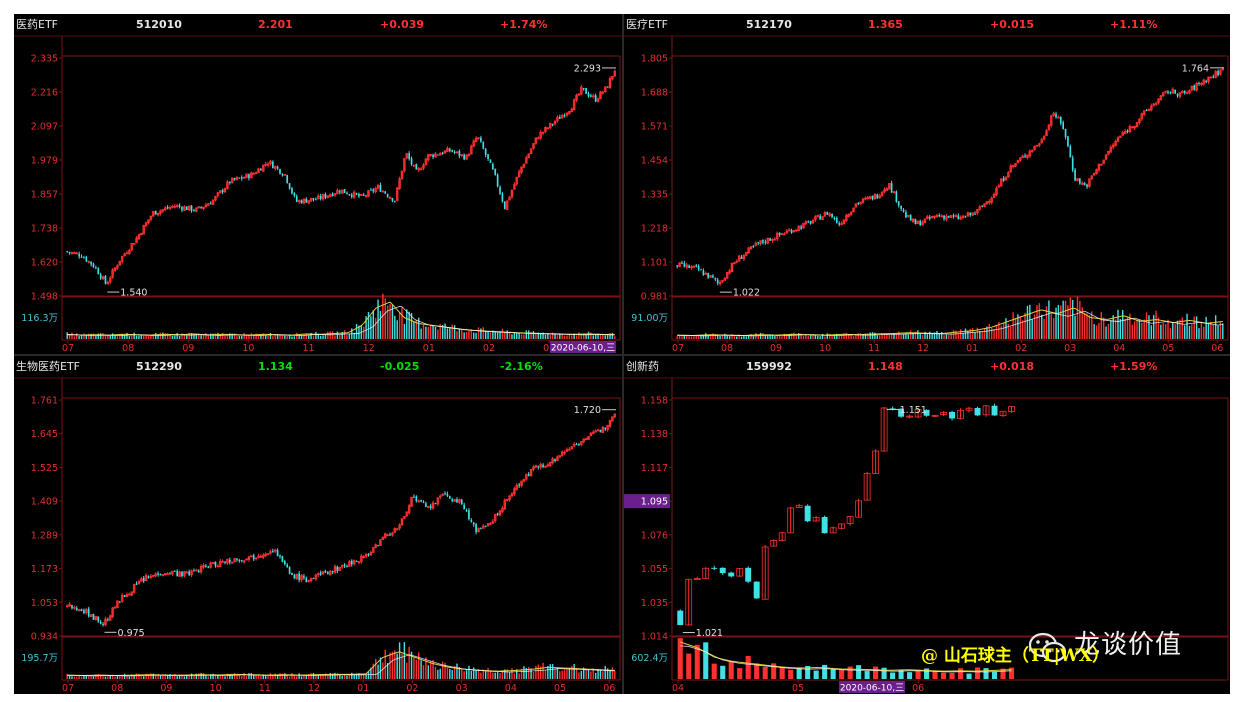 The width and height of the screenshot is (1244, 702). Describe the element at coordinates (1015, 656) in the screenshot. I see `author-credit: @ 山石球主（TT|WX）` at that location.